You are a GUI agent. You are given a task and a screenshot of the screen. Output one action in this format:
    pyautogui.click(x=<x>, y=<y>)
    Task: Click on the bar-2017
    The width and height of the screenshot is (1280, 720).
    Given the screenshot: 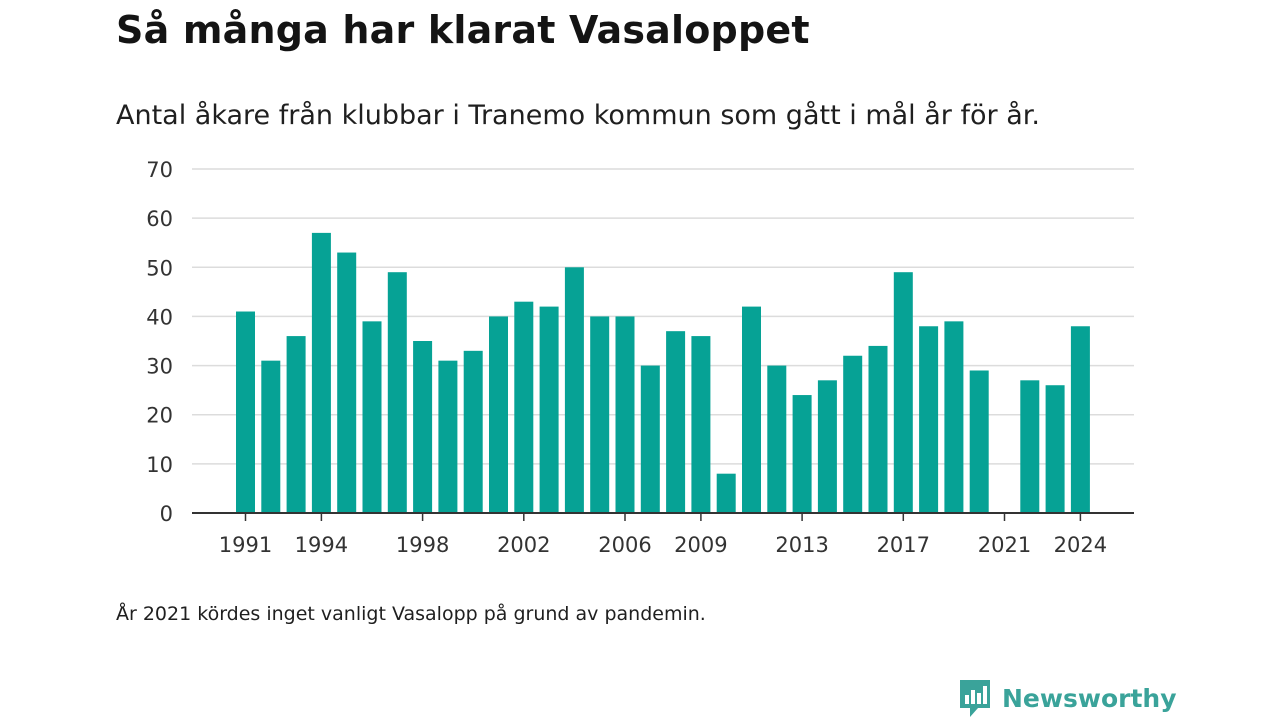 What is the action you would take?
    pyautogui.click(x=903, y=392)
    